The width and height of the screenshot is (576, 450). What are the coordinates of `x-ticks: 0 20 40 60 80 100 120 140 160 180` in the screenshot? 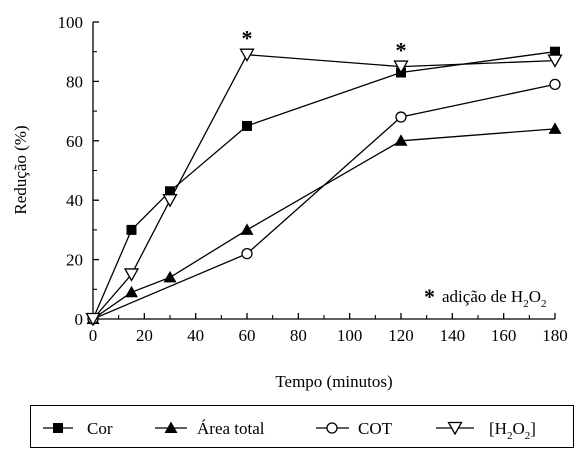 It's located at (328, 329).